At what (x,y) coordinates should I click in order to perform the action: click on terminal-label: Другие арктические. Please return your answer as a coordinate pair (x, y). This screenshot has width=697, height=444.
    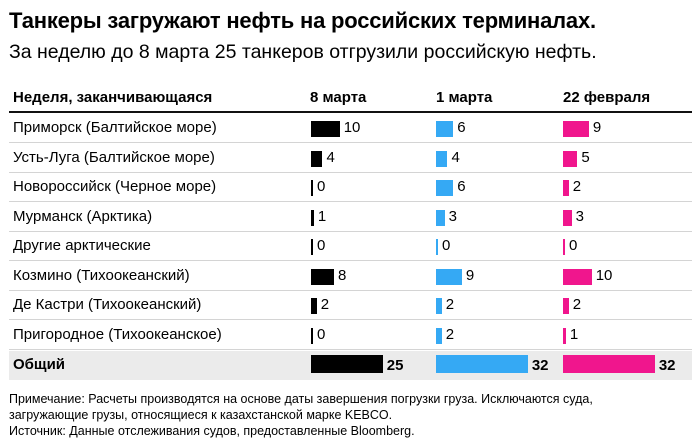
    Looking at the image, I should click on (82, 245).